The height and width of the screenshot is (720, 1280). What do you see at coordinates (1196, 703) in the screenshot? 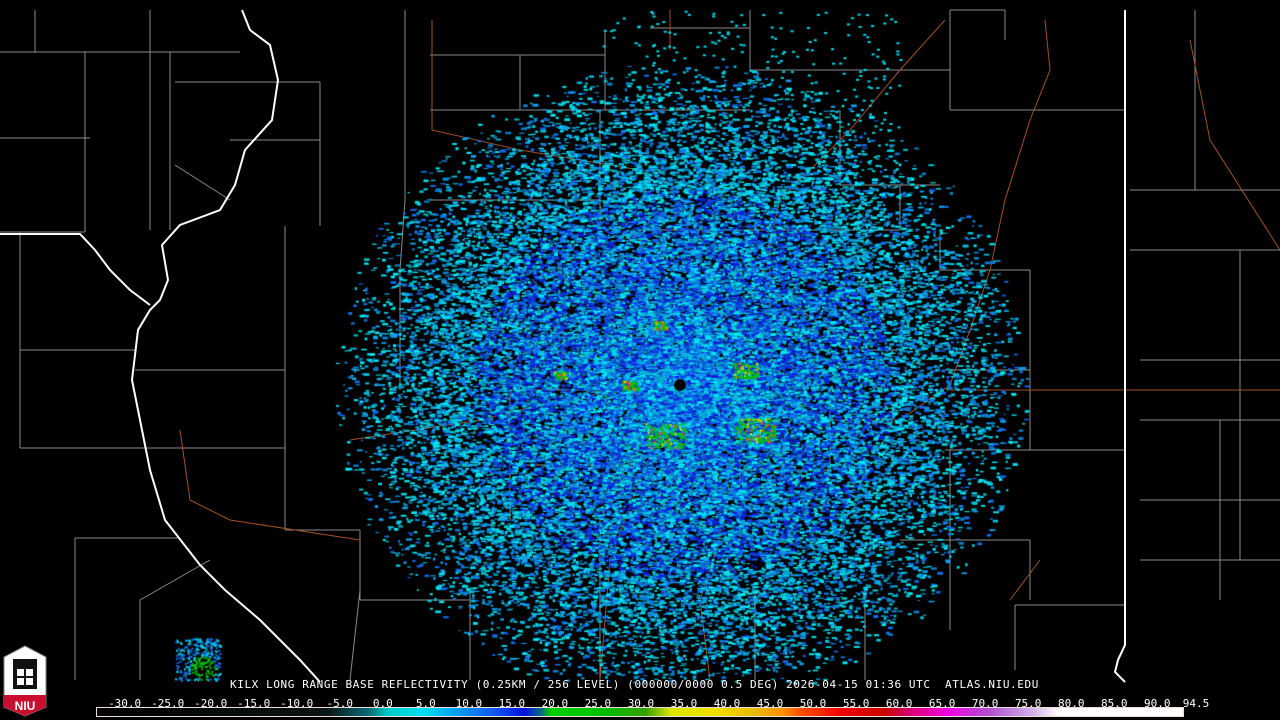
I see `colorbar-label: 94.5` at bounding box center [1196, 703].